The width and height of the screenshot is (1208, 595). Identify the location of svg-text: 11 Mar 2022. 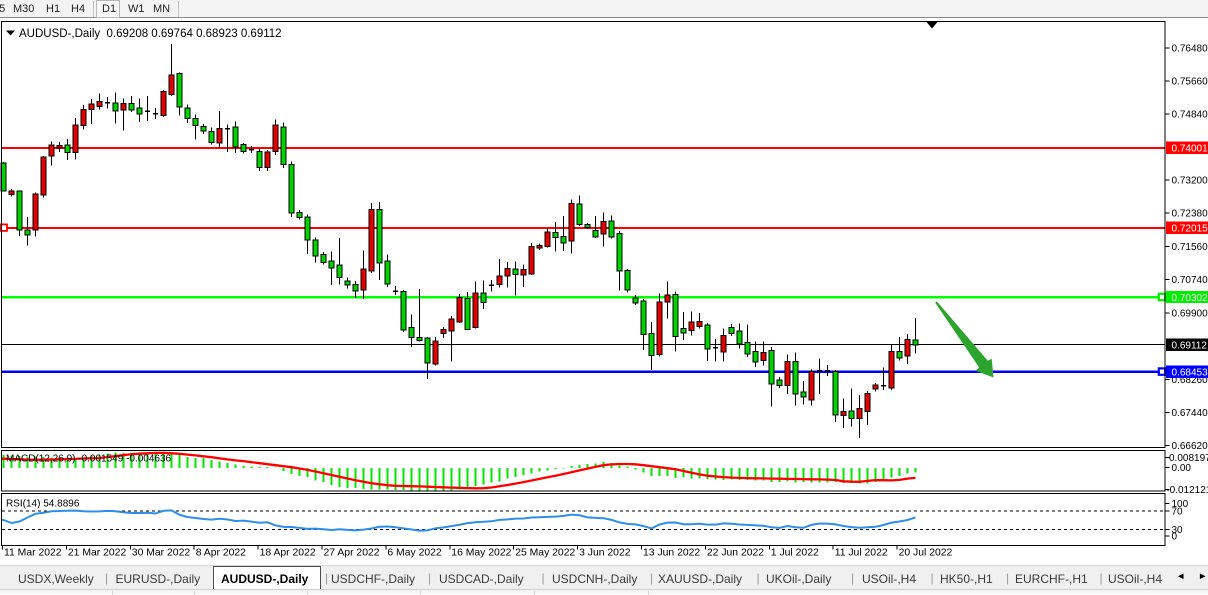
(33, 553).